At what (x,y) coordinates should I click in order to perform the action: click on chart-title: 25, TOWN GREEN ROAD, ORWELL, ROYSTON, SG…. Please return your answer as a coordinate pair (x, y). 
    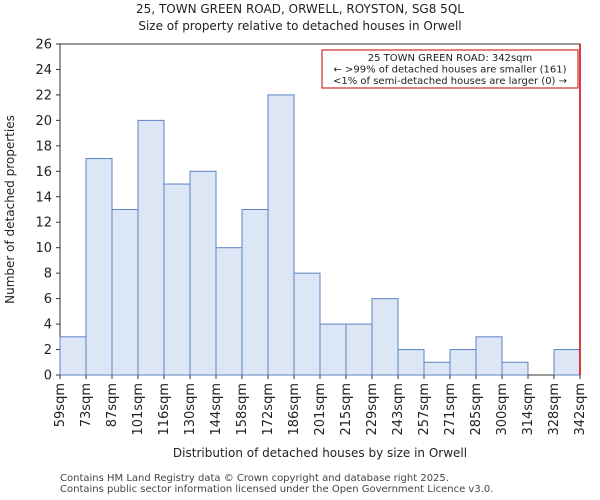
    Looking at the image, I should click on (300, 9).